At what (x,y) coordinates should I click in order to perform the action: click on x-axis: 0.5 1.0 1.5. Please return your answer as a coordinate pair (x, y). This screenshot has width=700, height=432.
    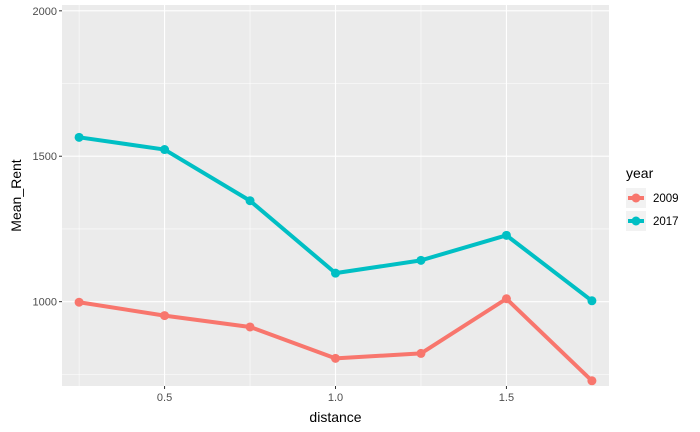
    Looking at the image, I should click on (335, 395).